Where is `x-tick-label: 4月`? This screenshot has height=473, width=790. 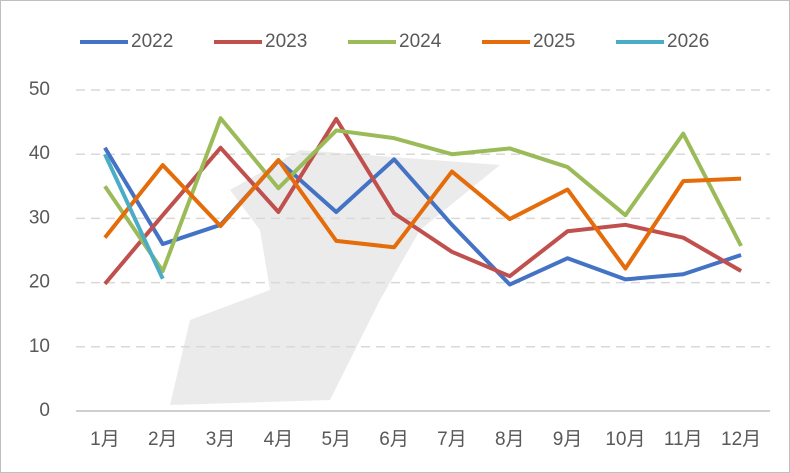
x-tick-label: 4月 is located at coordinates (279, 439).